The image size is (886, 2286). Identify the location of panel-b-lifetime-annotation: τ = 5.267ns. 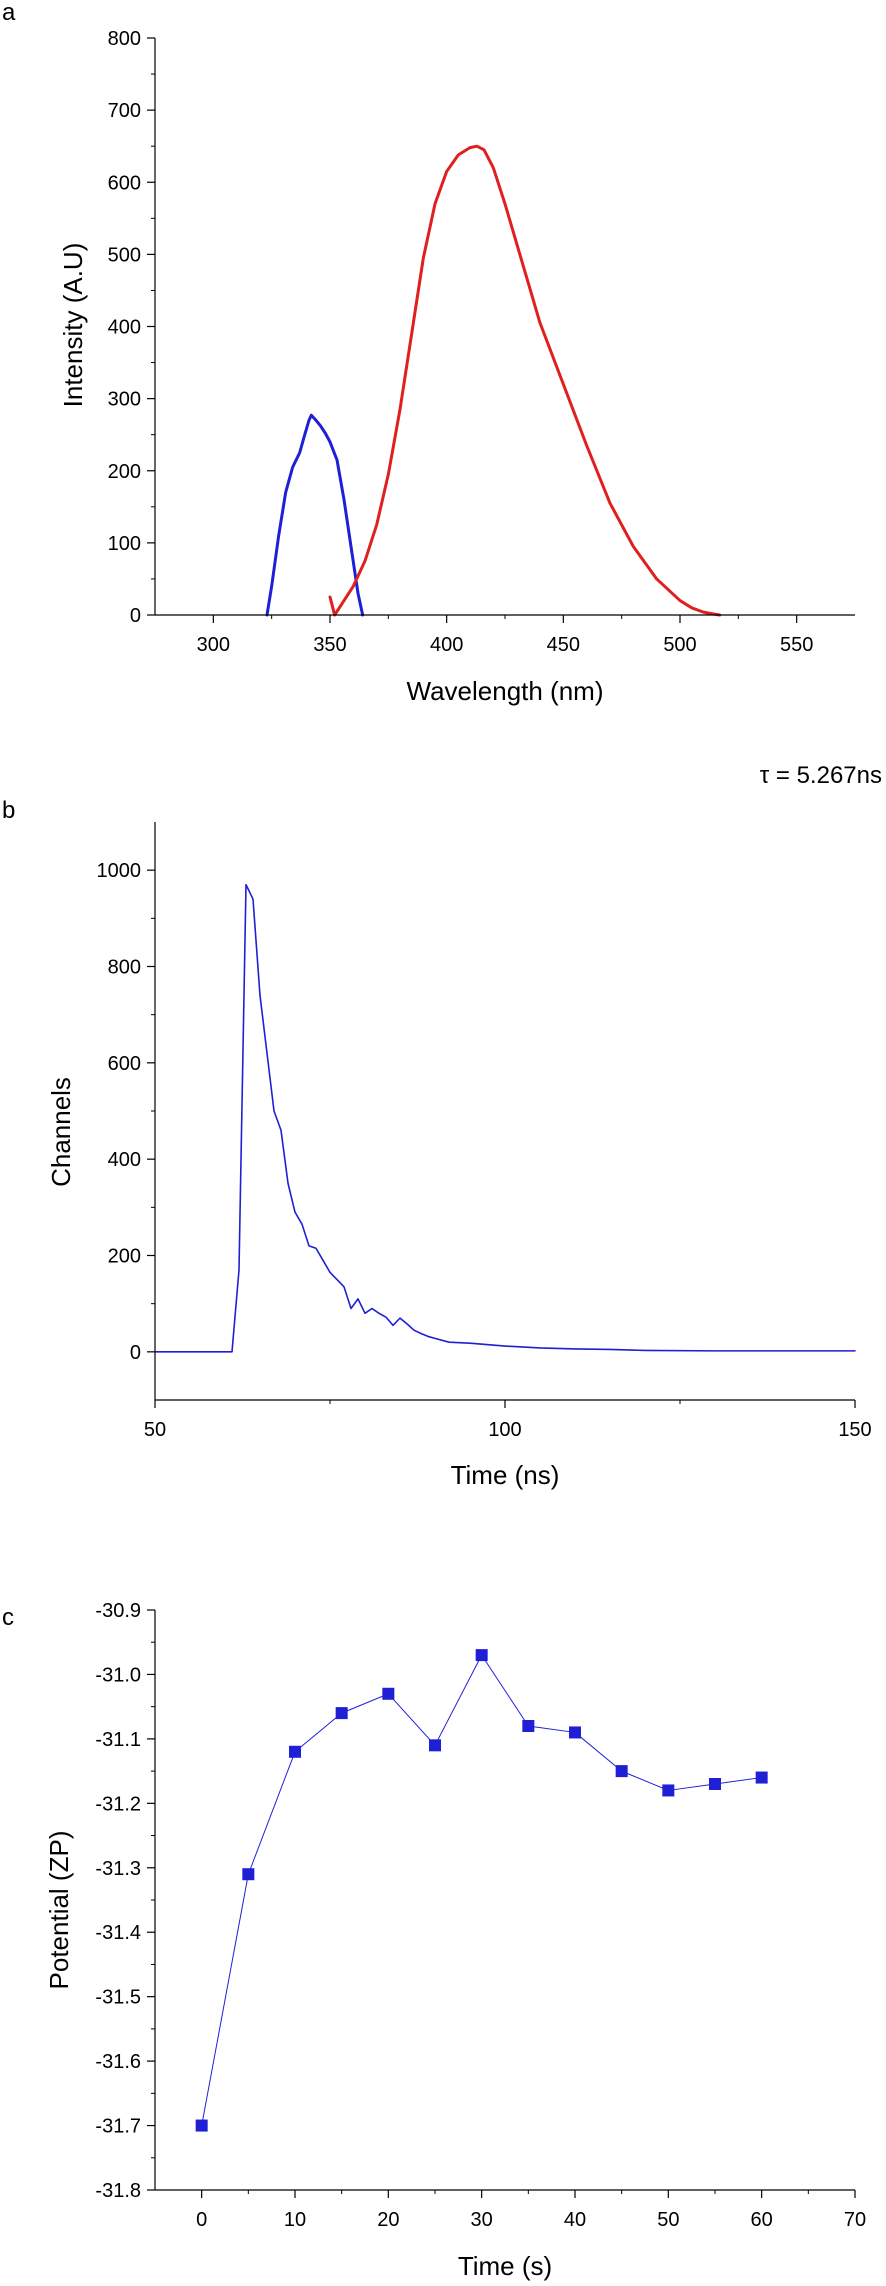
(821, 775).